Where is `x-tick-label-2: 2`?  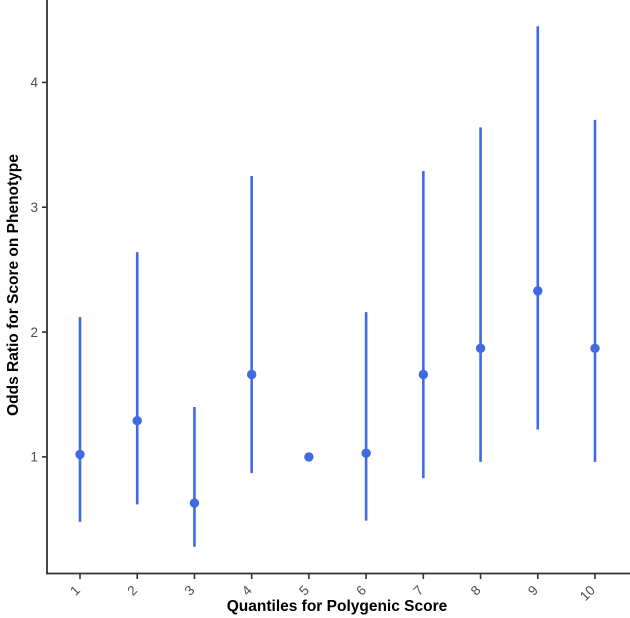 x-tick-label-2: 2 is located at coordinates (132, 591).